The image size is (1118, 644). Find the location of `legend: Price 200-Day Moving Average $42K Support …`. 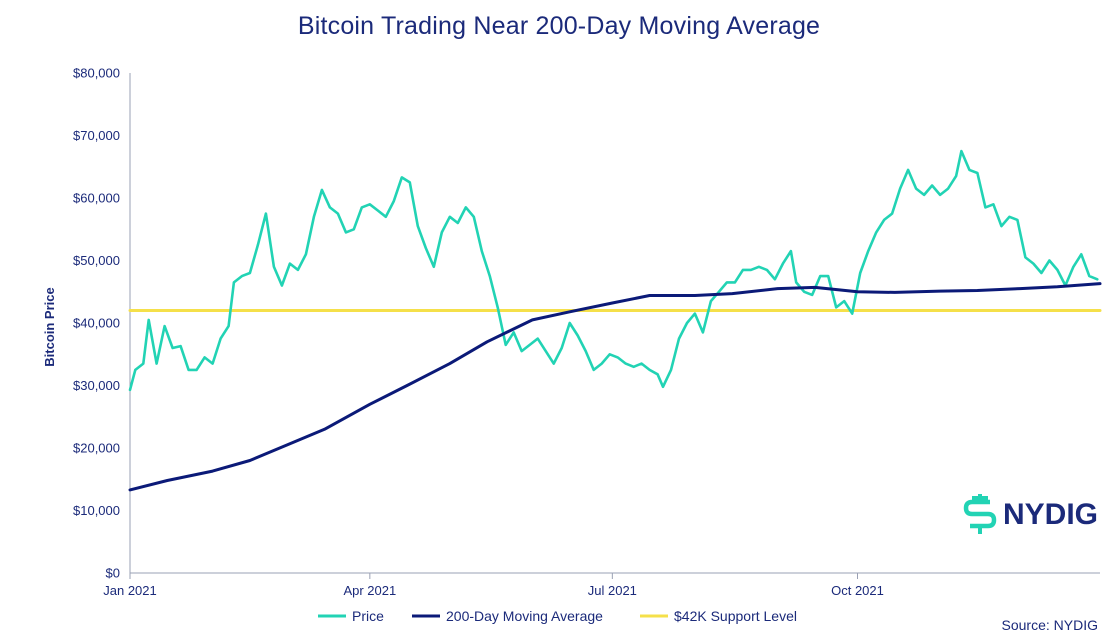

legend: Price 200-Day Moving Average $42K Support … is located at coordinates (557, 616).